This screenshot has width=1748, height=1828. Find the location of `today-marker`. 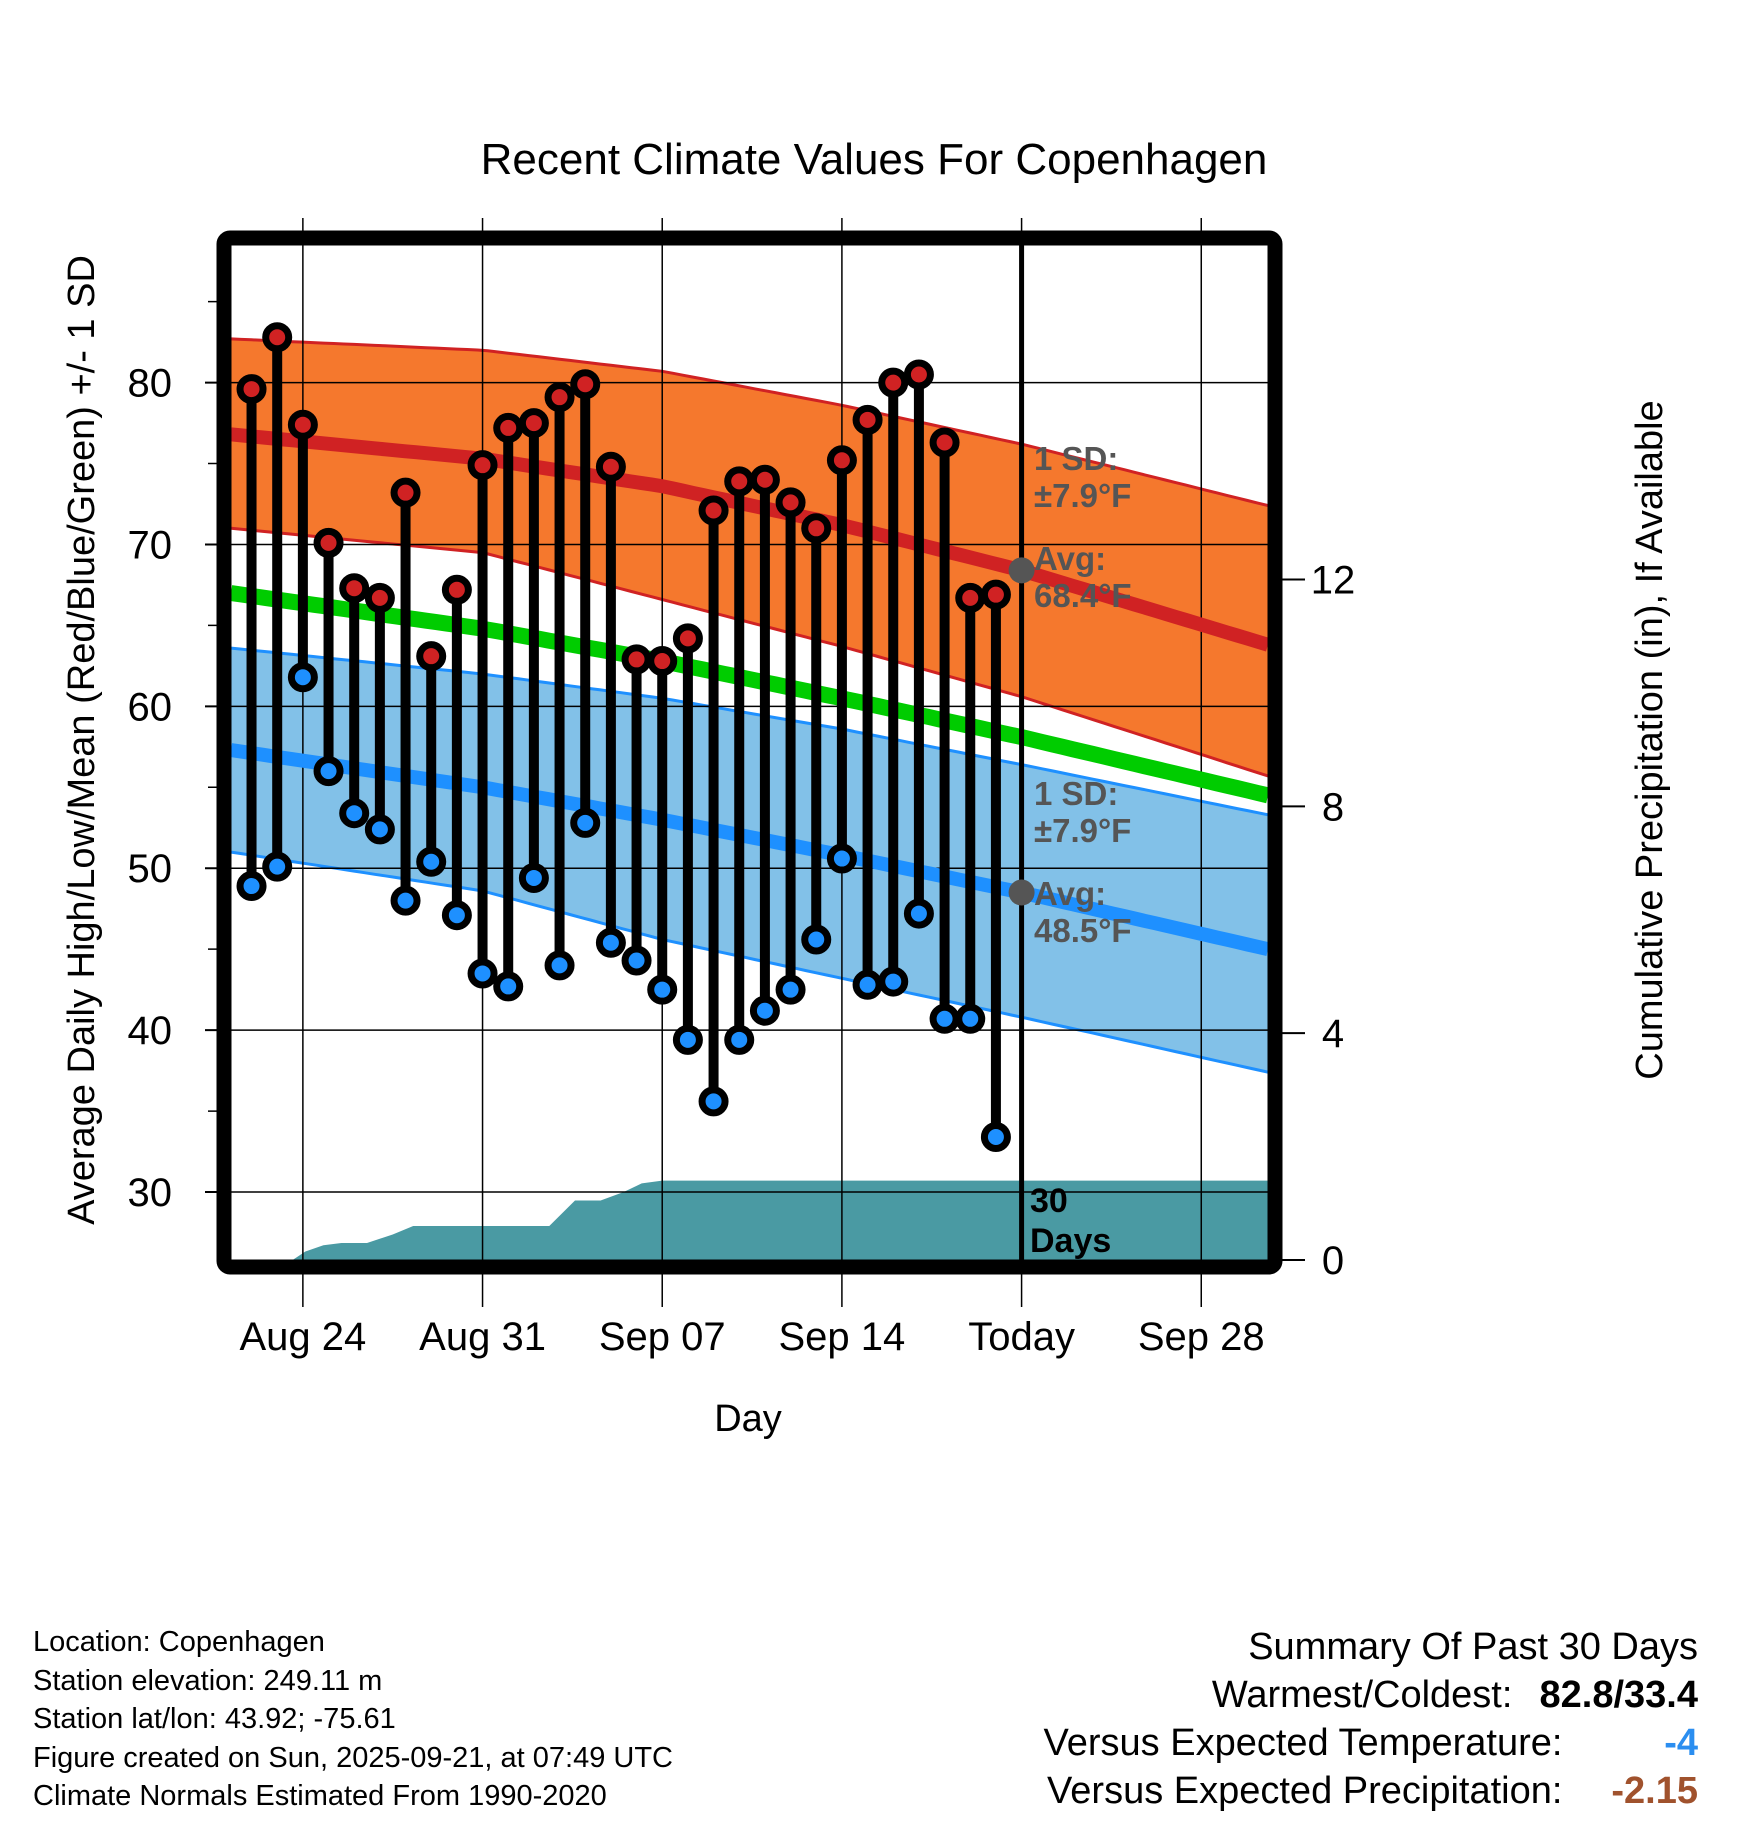

today-marker is located at coordinates (1021, 752).